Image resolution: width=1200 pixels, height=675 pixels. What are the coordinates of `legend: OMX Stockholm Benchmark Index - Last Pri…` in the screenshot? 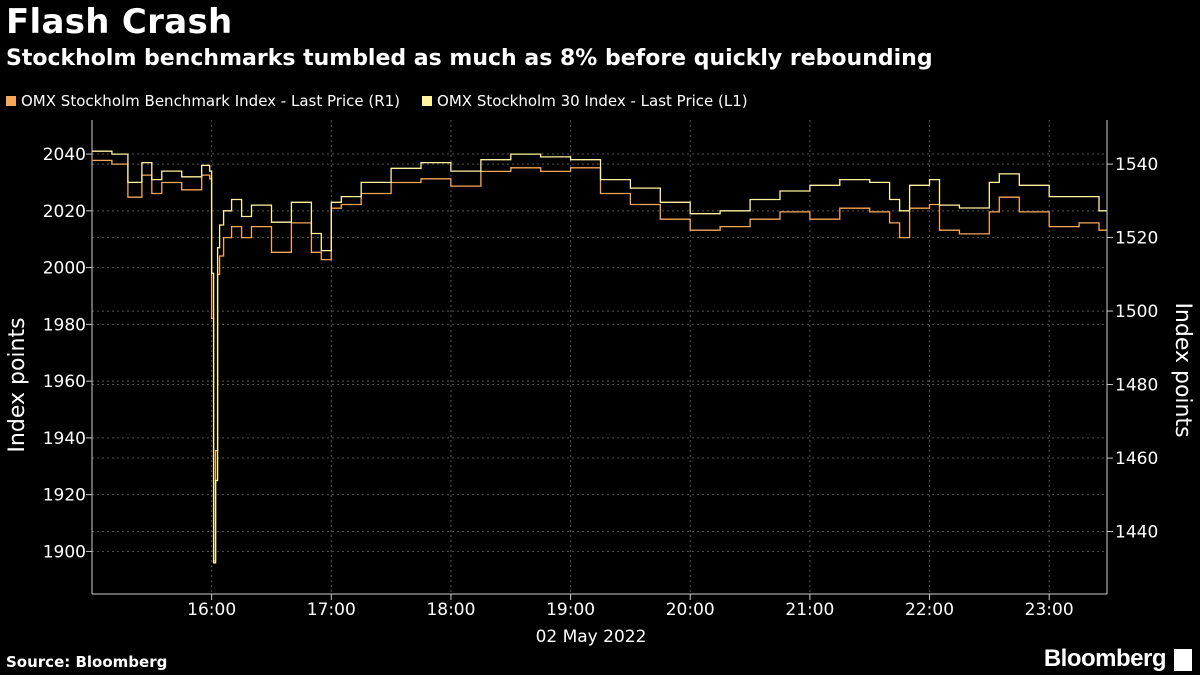 It's located at (377, 101).